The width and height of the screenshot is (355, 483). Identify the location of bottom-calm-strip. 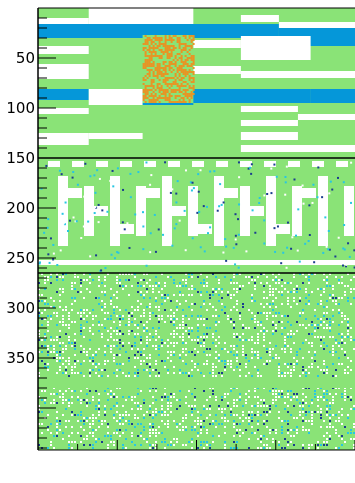
(196, 383).